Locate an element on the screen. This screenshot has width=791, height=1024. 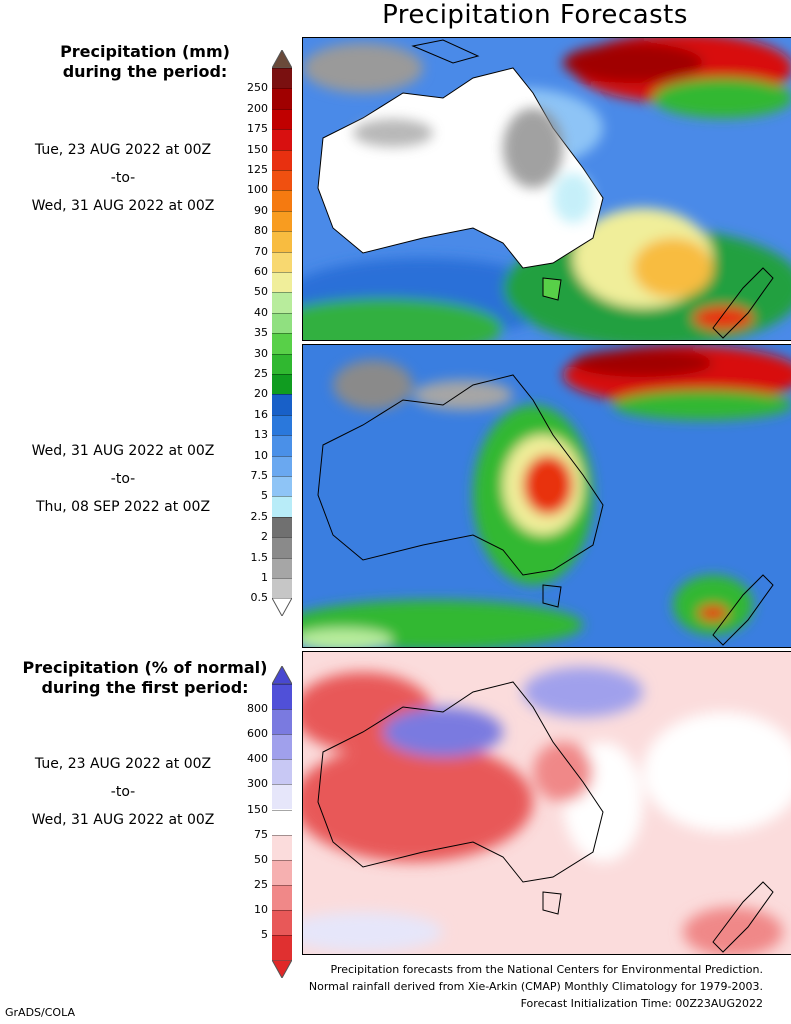
colorbar-tick-label: 30 is located at coordinates (261, 353).